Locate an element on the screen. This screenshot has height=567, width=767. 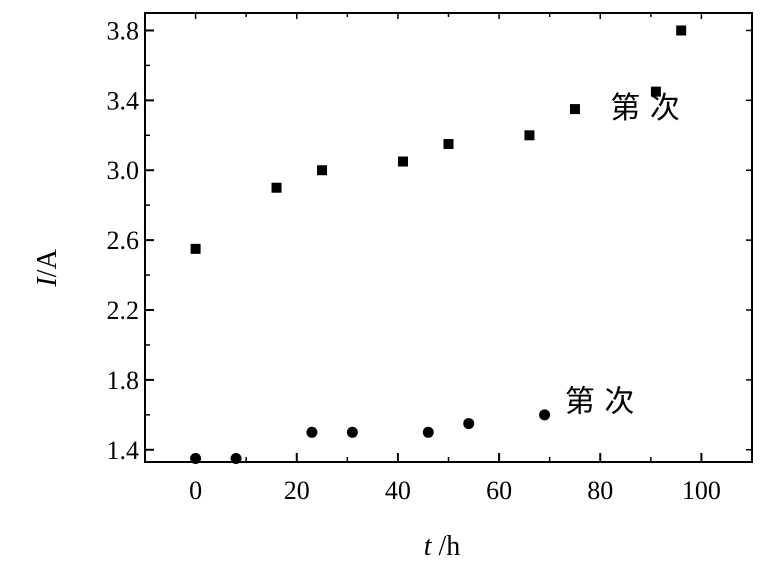
y-tick-label: 1.8 is located at coordinates (123, 380).